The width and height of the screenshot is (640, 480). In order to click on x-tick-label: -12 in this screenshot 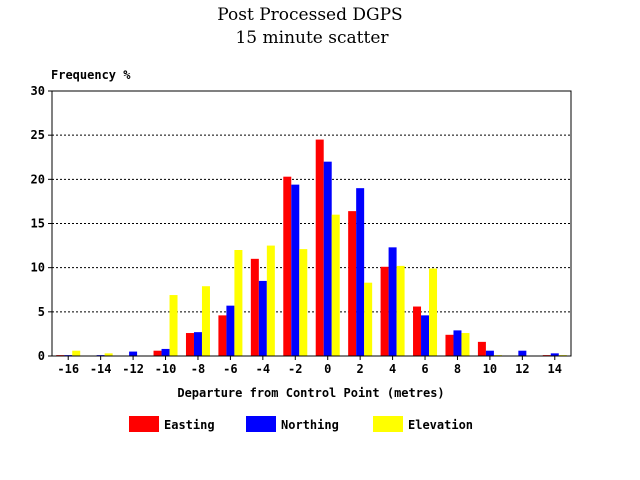, I will do `click(133, 369)`.